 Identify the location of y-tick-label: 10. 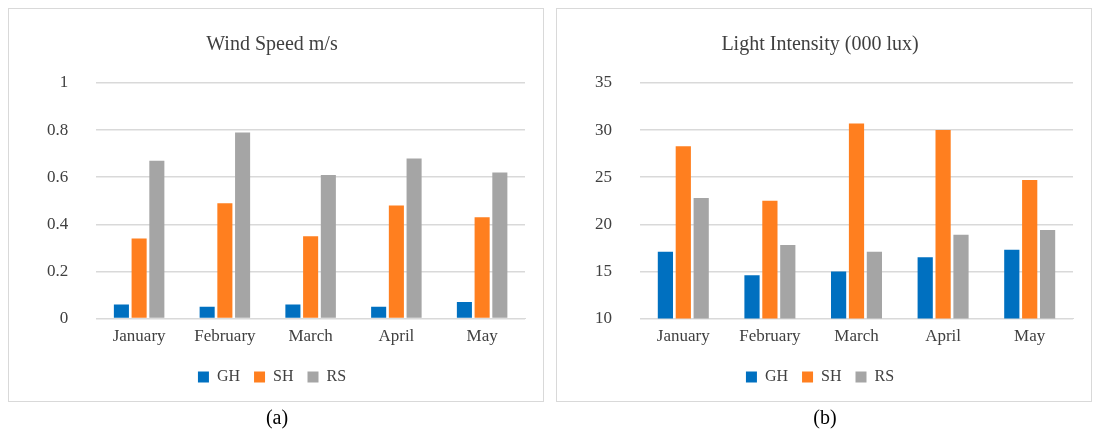
(603, 318).